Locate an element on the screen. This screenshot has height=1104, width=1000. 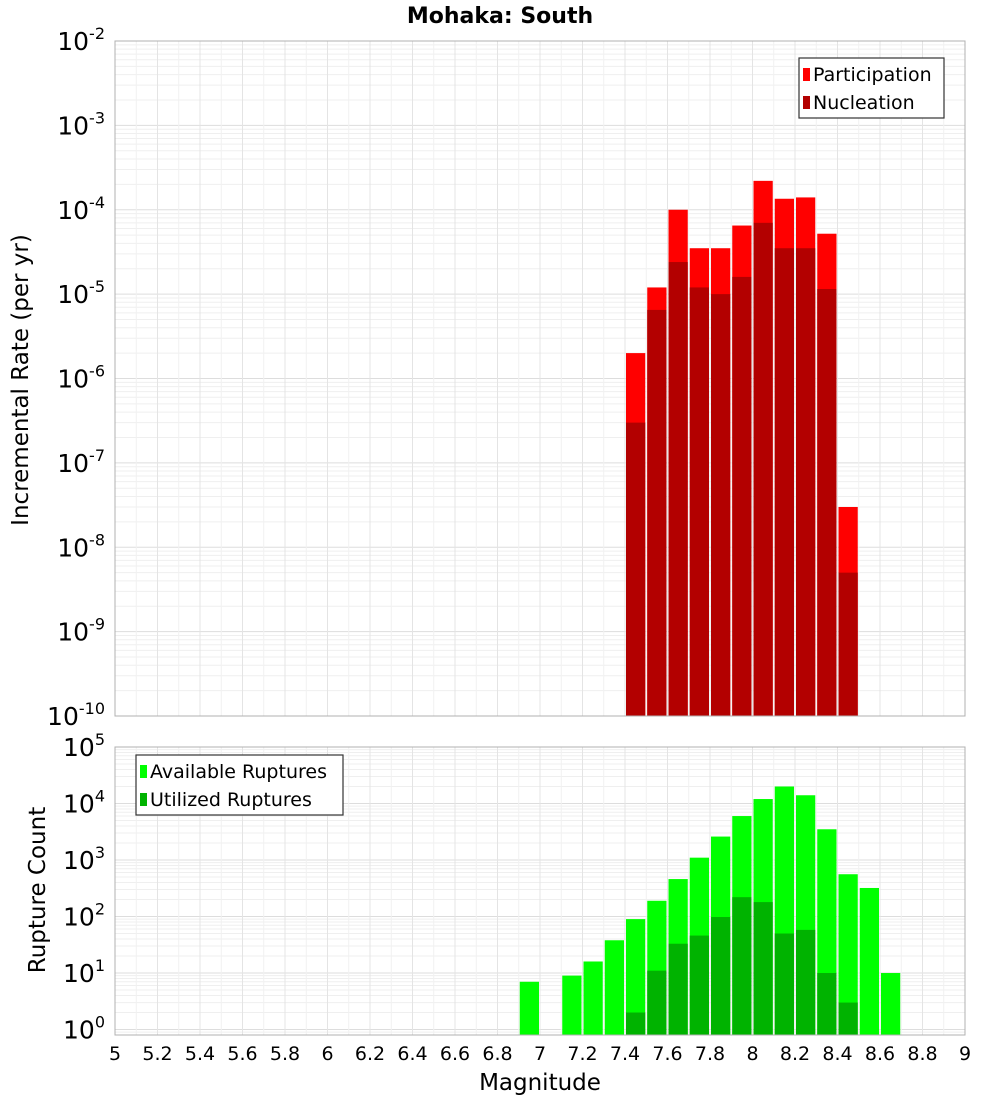
legend-label: Participation is located at coordinates (872, 75).